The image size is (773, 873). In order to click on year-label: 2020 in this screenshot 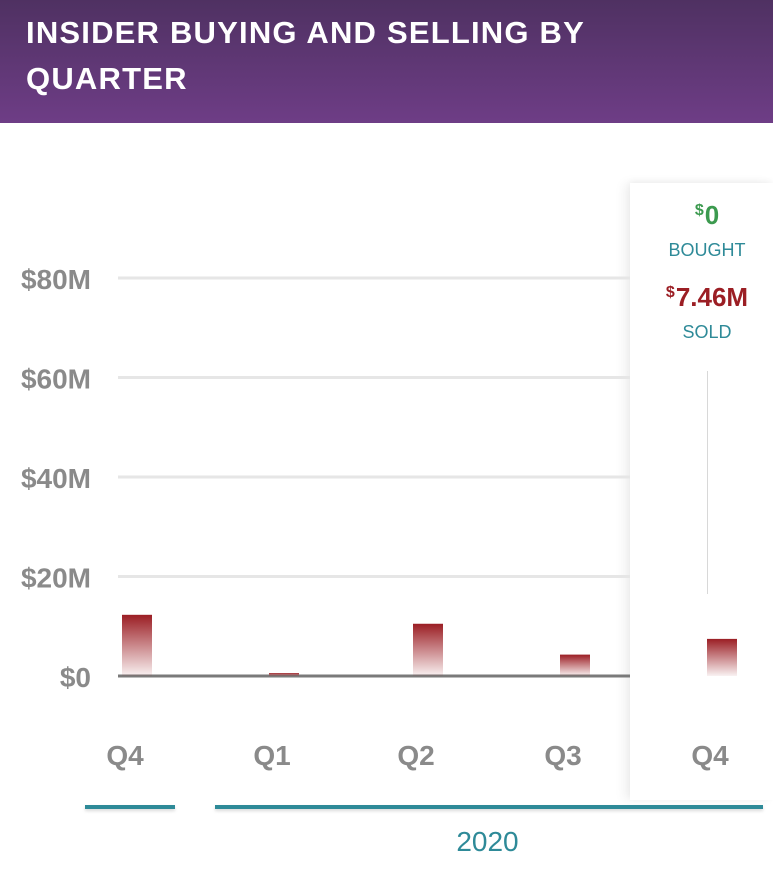, I will do `click(487, 841)`.